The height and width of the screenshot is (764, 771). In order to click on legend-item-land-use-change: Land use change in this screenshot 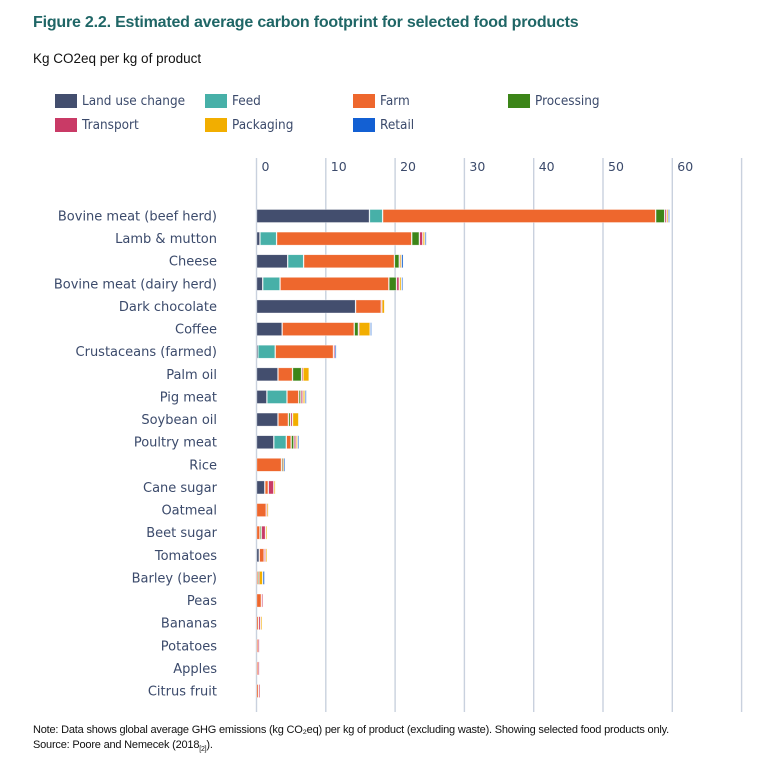, I will do `click(124, 101)`.